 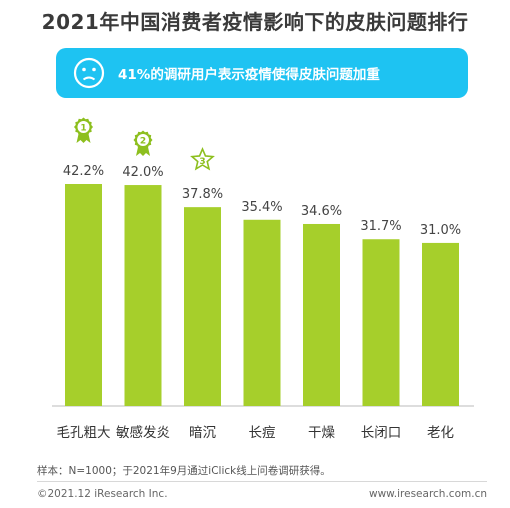 I want to click on star-third-icon: 3, so click(x=202, y=158).